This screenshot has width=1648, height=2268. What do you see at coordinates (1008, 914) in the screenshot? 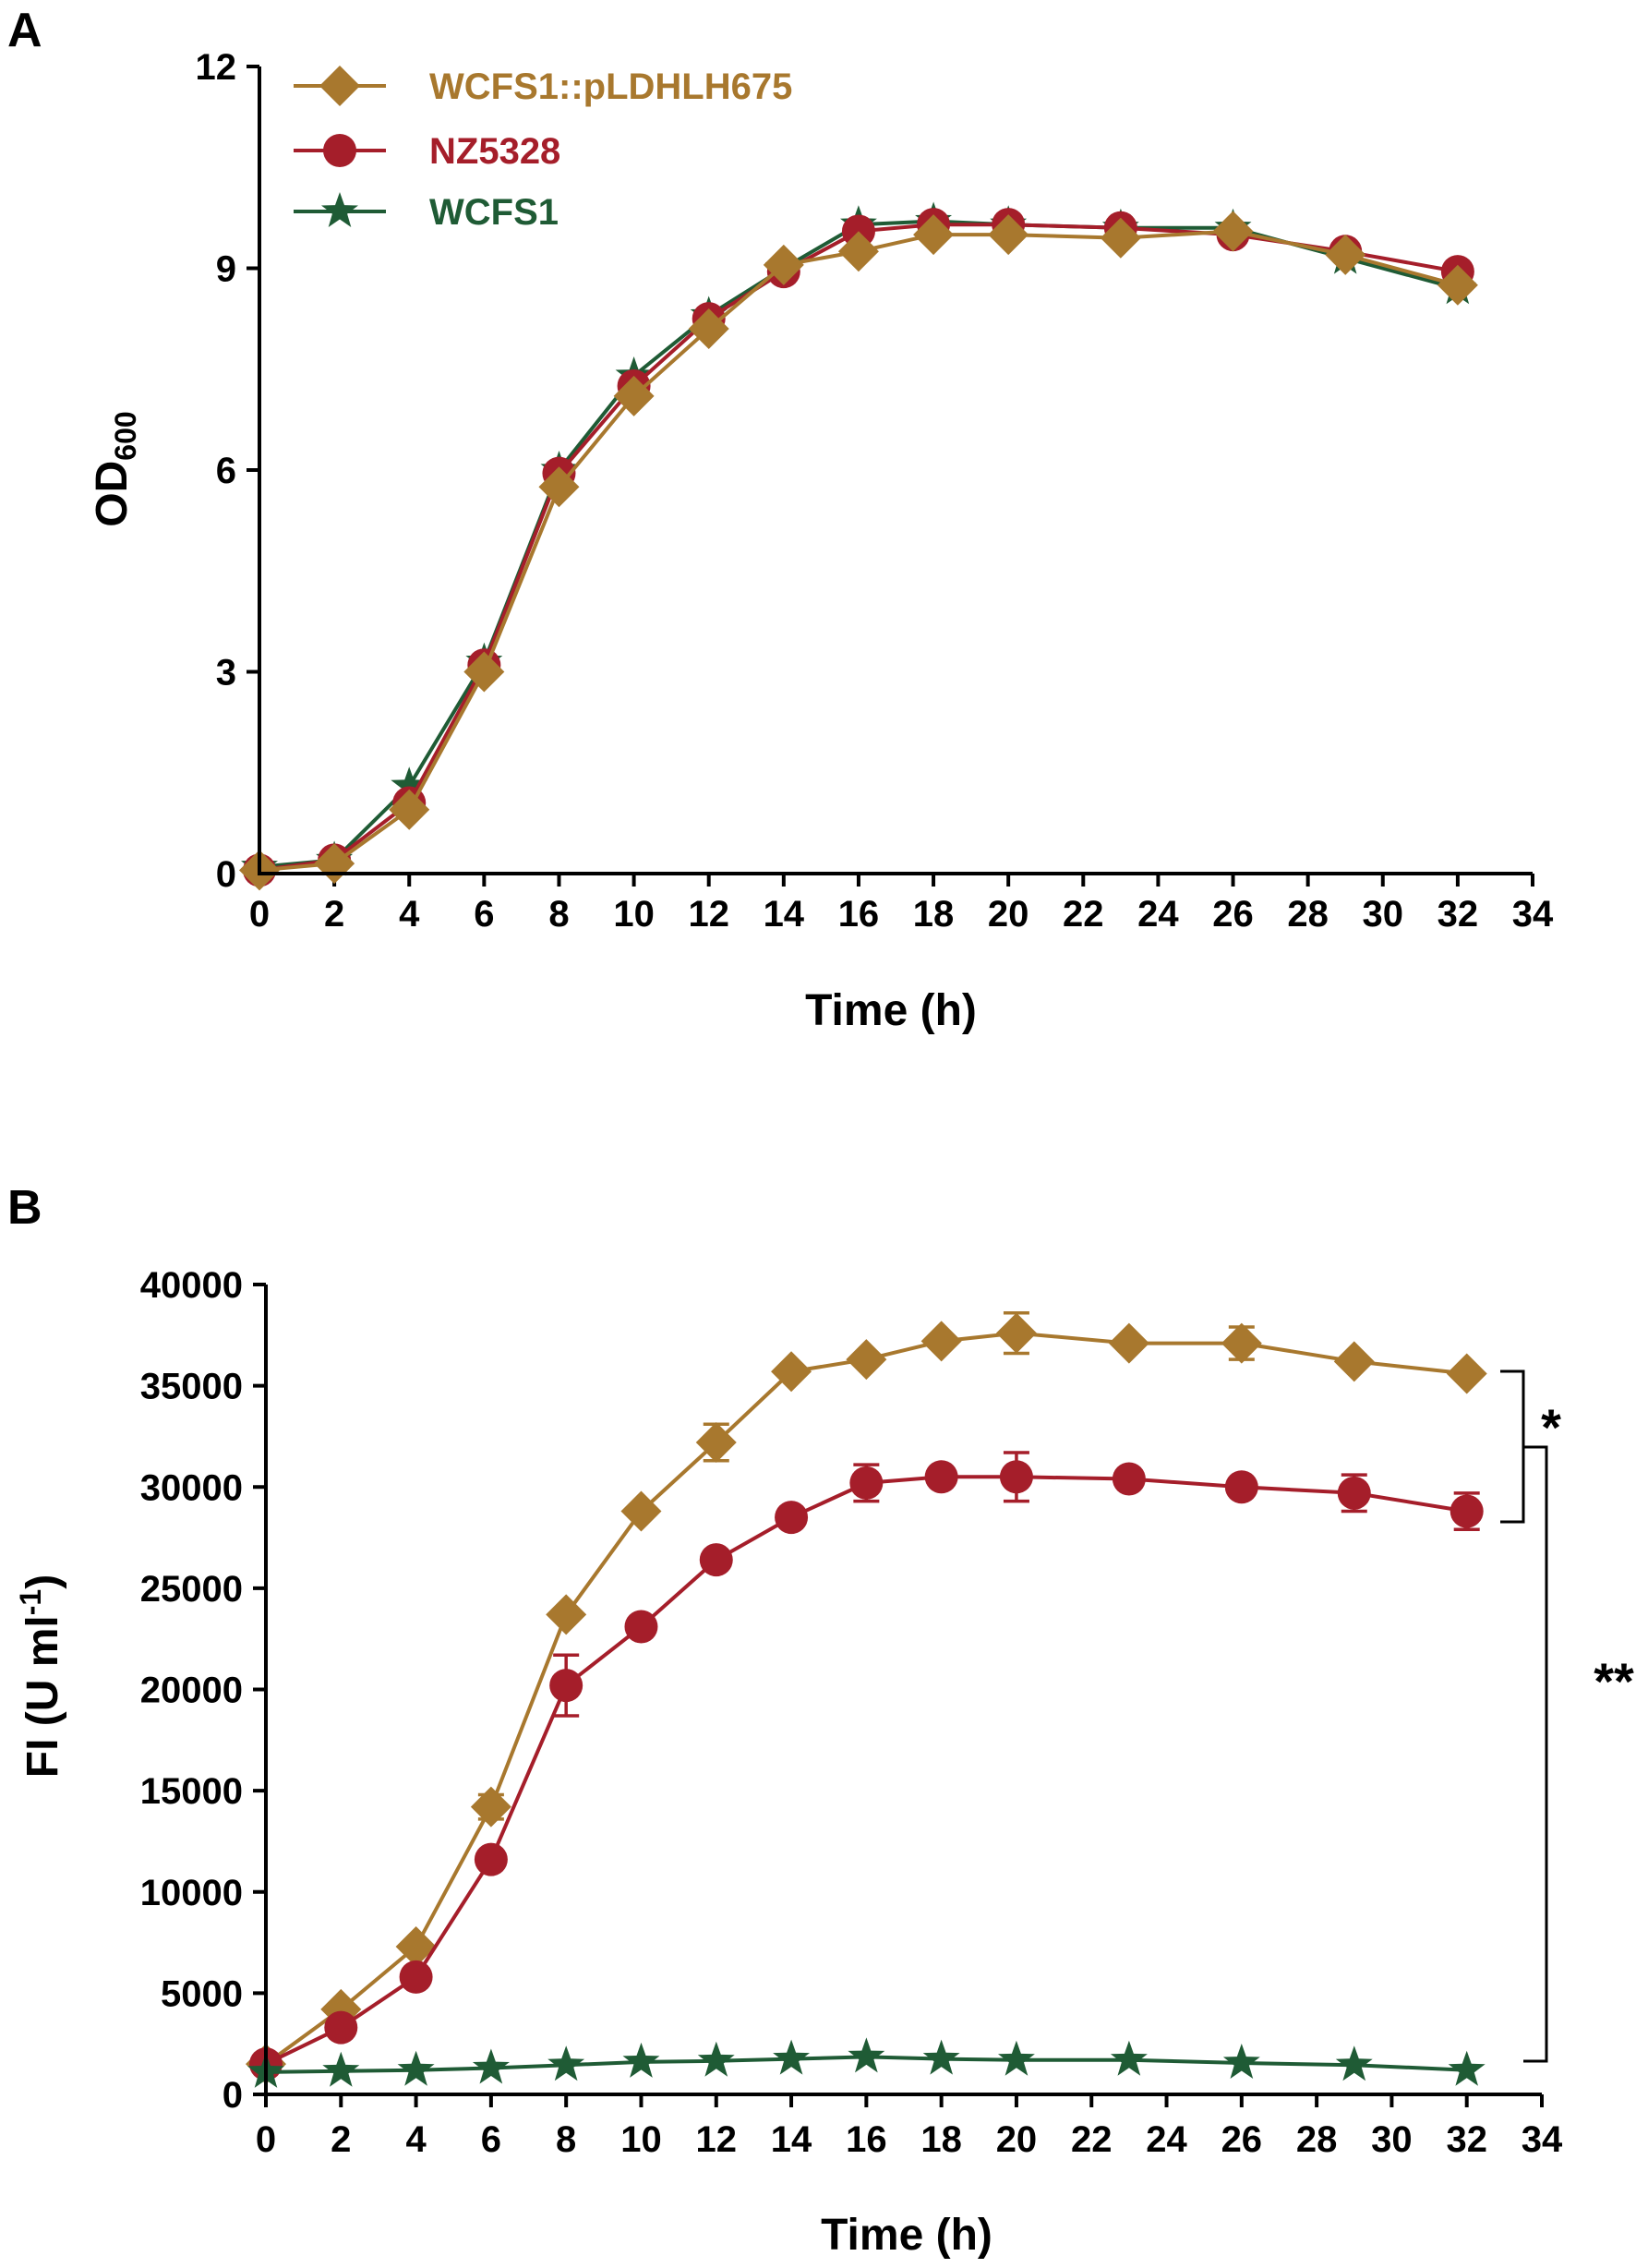
I see `x-tick-label: 20` at bounding box center [1008, 914].